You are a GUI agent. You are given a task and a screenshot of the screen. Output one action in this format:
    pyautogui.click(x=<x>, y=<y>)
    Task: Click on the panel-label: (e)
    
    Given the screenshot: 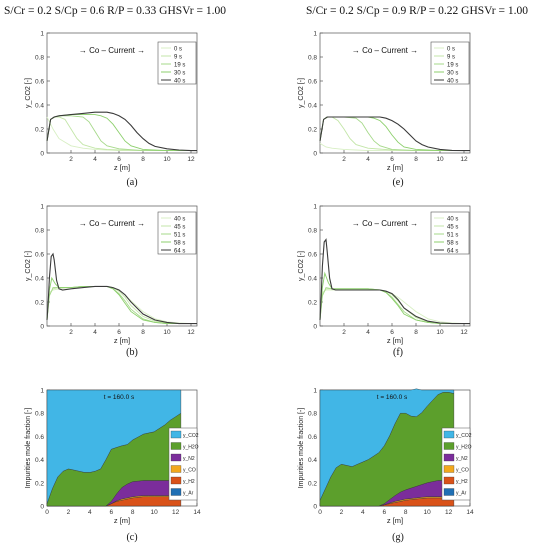 What is the action you would take?
    pyautogui.click(x=397, y=182)
    